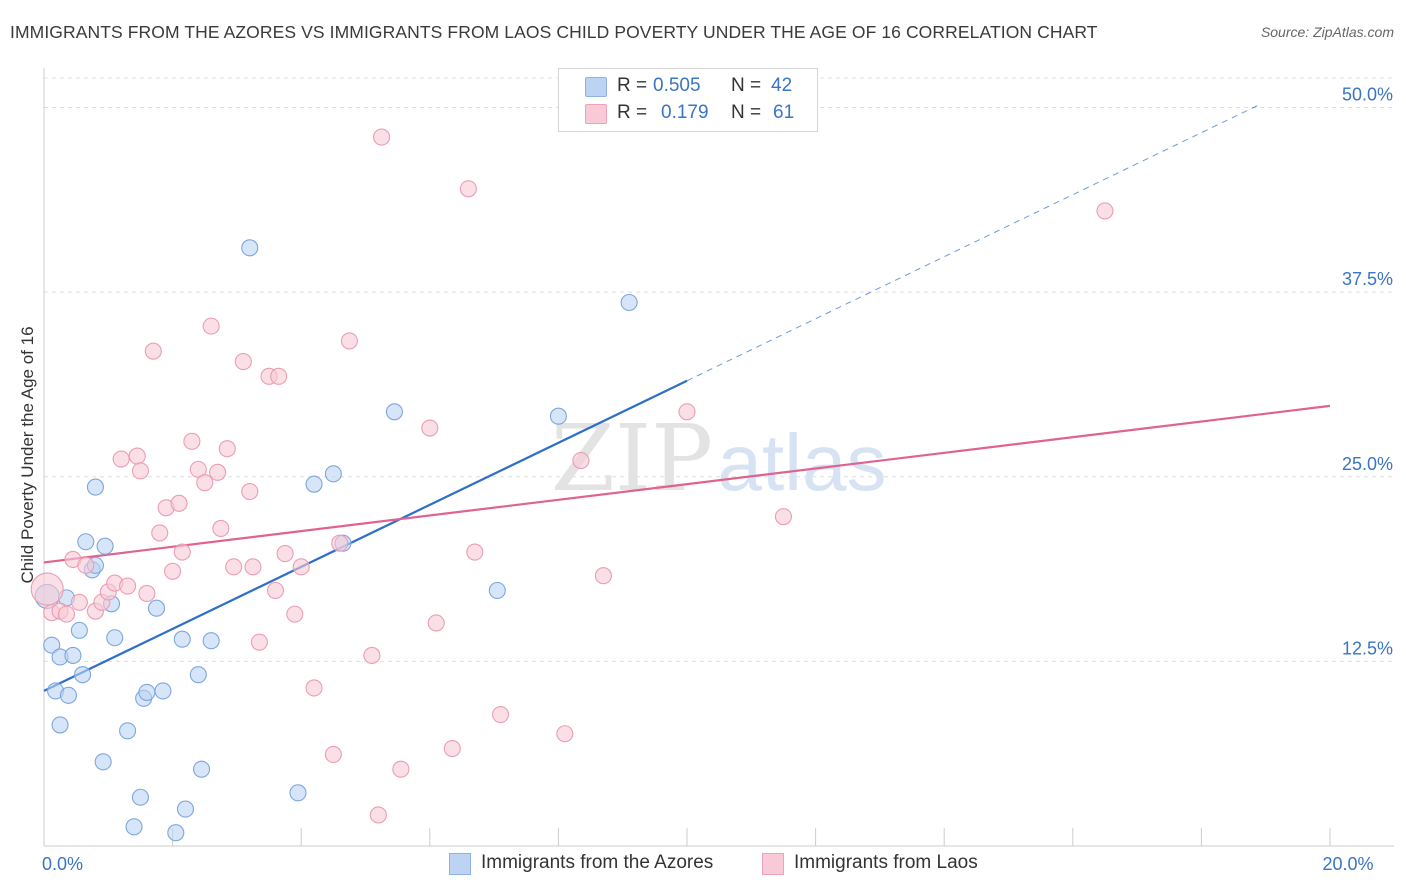 Image resolution: width=1406 pixels, height=892 pixels. I want to click on azores-n-label: N =, so click(746, 85).